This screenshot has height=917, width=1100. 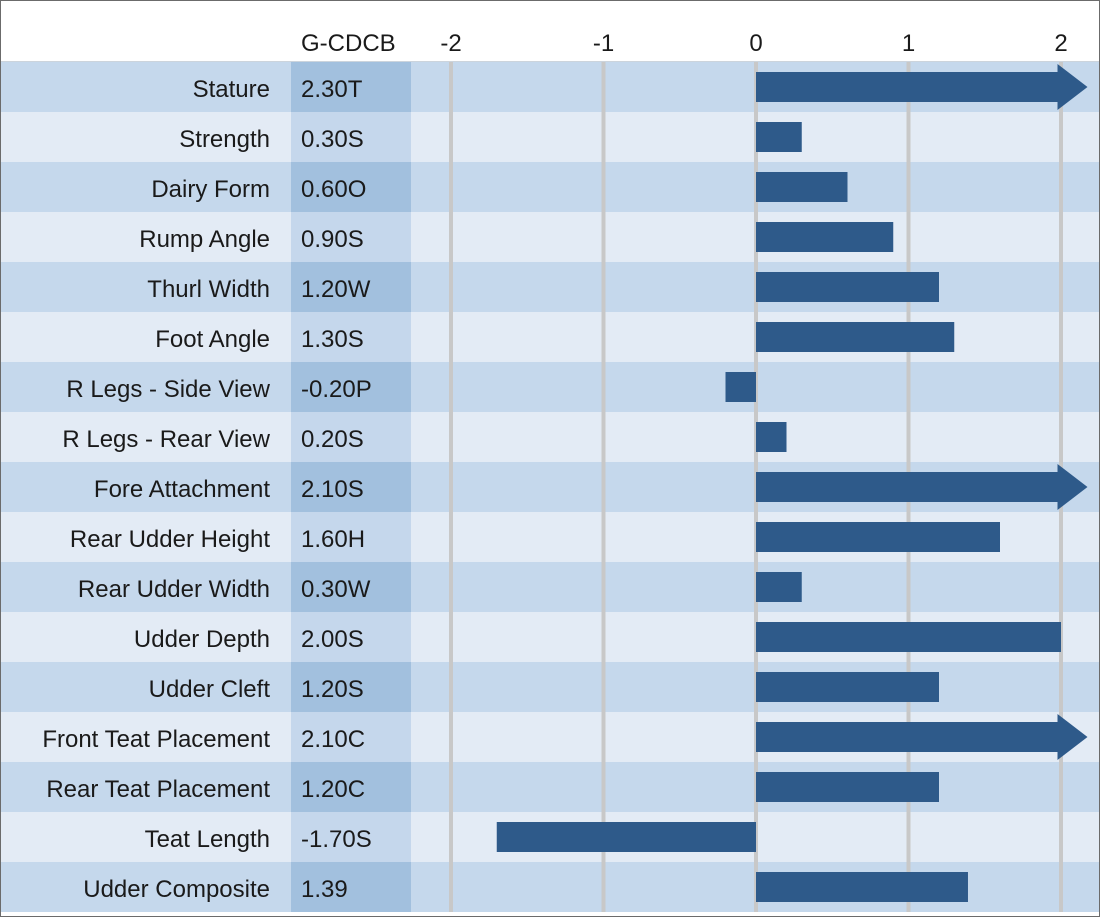 What do you see at coordinates (176, 889) in the screenshot?
I see `trait-label: Udder Composite` at bounding box center [176, 889].